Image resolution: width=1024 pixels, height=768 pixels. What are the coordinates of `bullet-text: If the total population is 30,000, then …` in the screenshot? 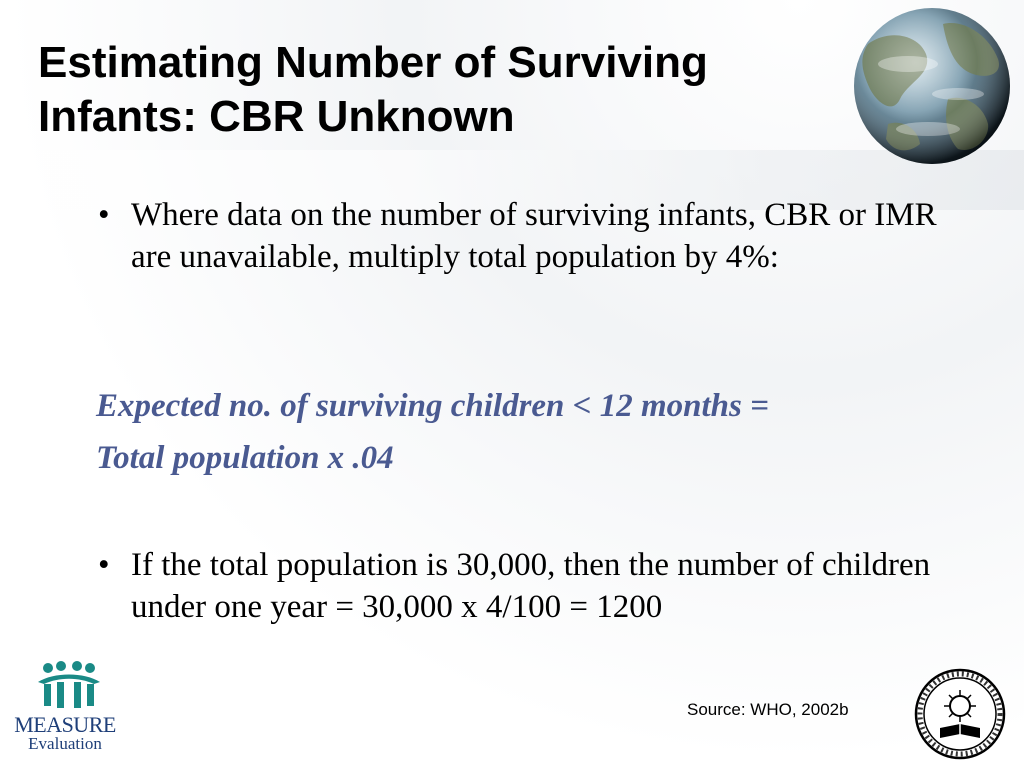 It's located at (531, 586).